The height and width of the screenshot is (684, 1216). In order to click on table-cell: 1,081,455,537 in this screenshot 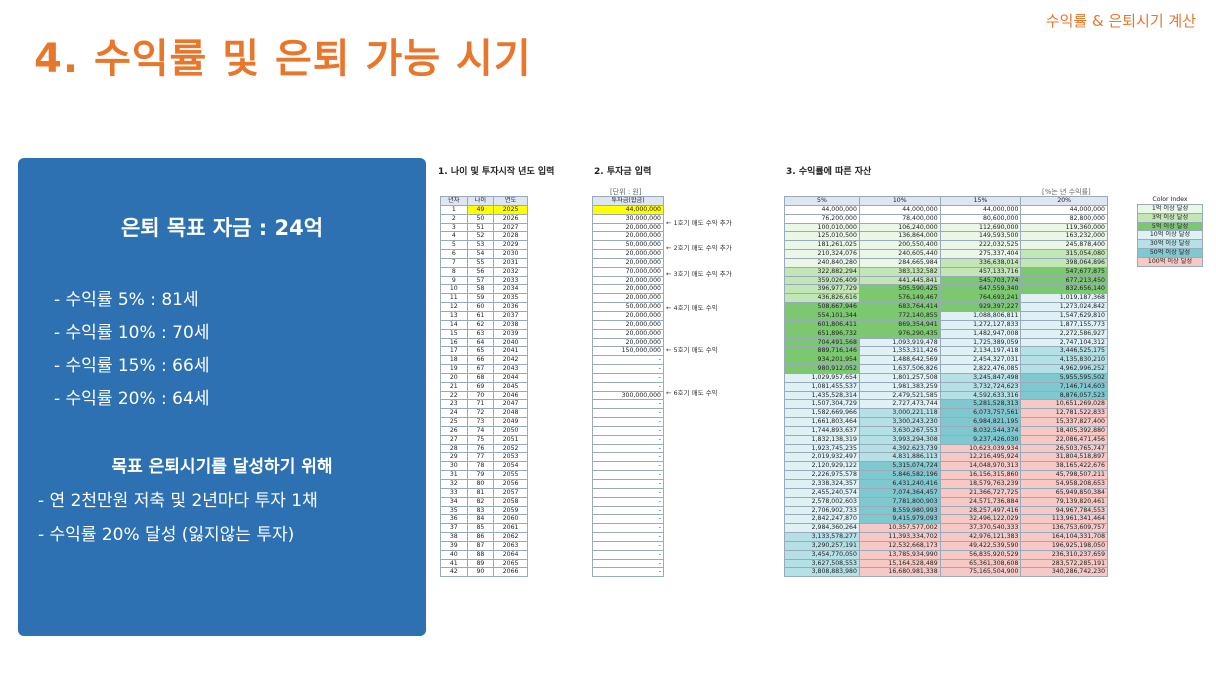, I will do `click(822, 386)`.